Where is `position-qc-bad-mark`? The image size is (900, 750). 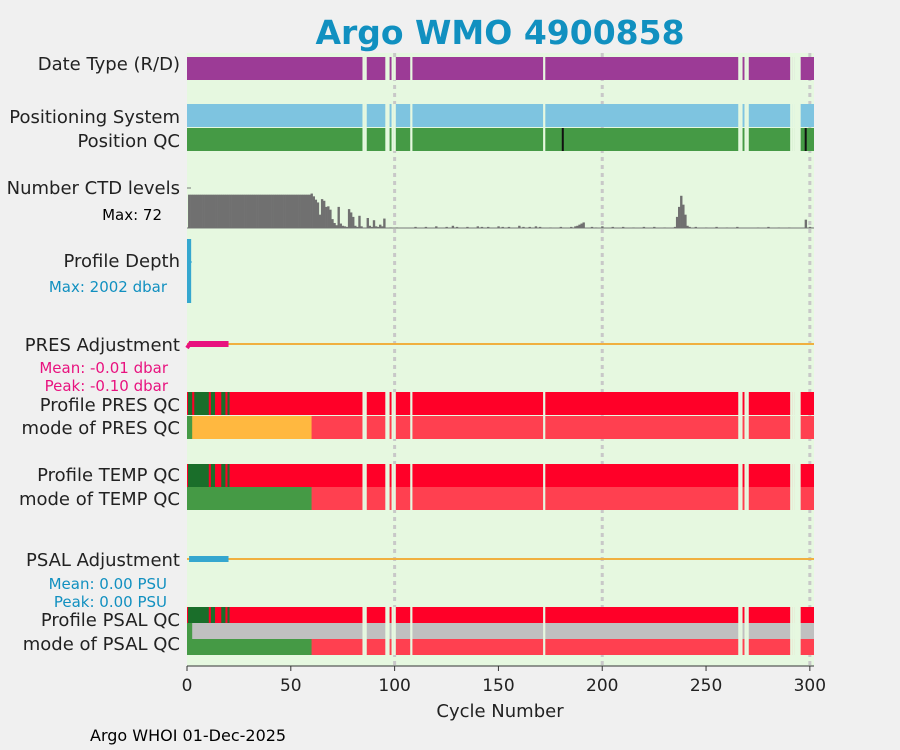 position-qc-bad-mark is located at coordinates (562, 139).